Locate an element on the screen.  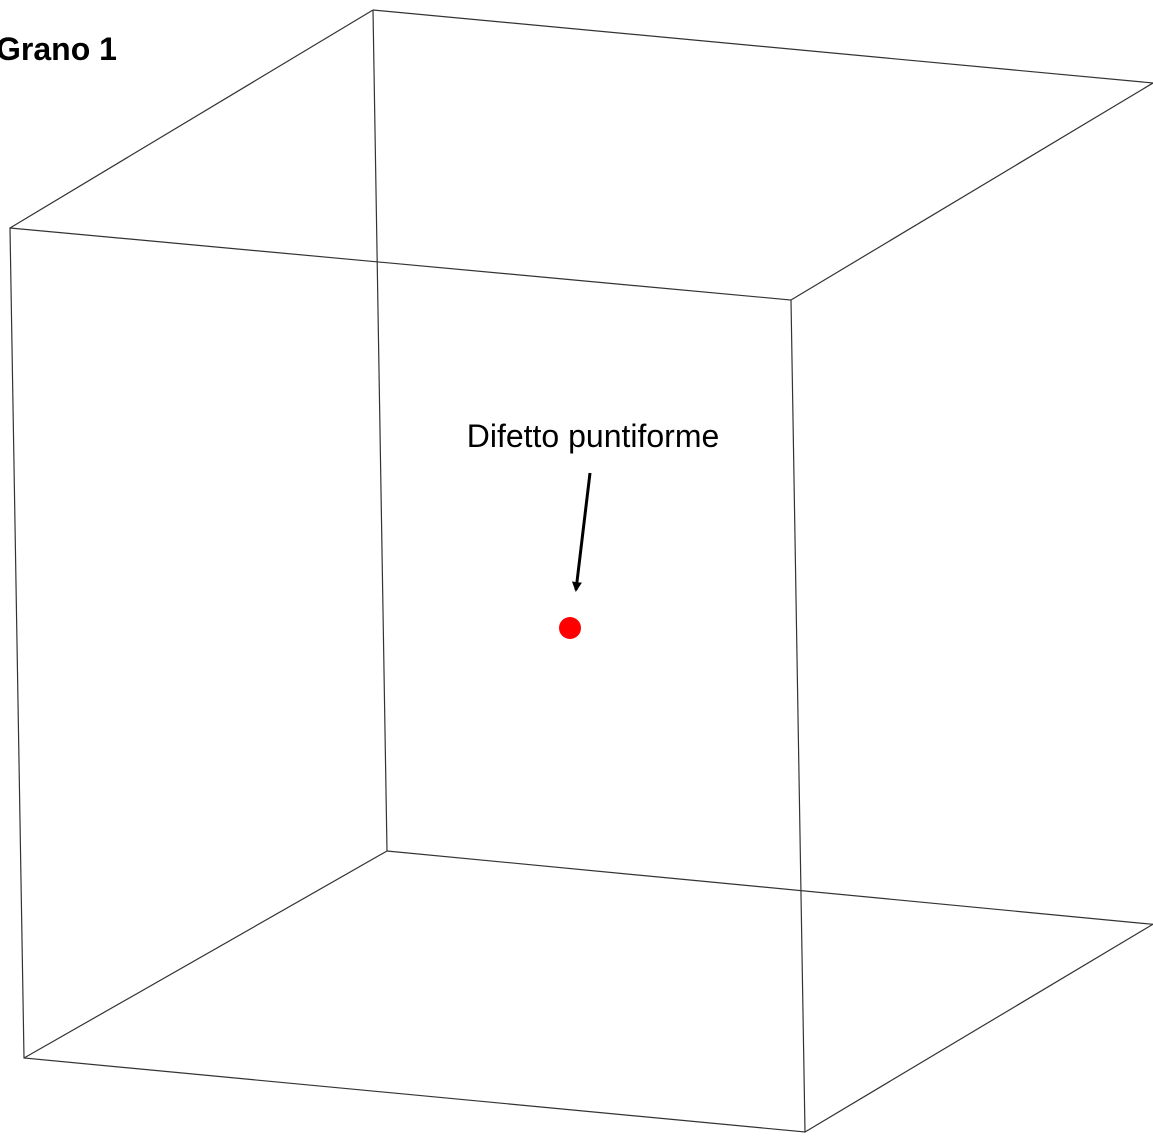
annotation-arrow is located at coordinates (581, 532).